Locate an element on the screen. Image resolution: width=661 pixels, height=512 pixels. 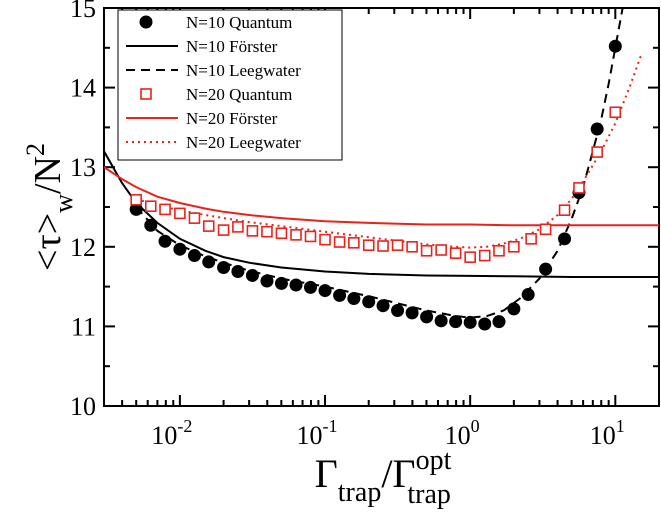
x-tick-label: 10⁻² is located at coordinates (171, 433).